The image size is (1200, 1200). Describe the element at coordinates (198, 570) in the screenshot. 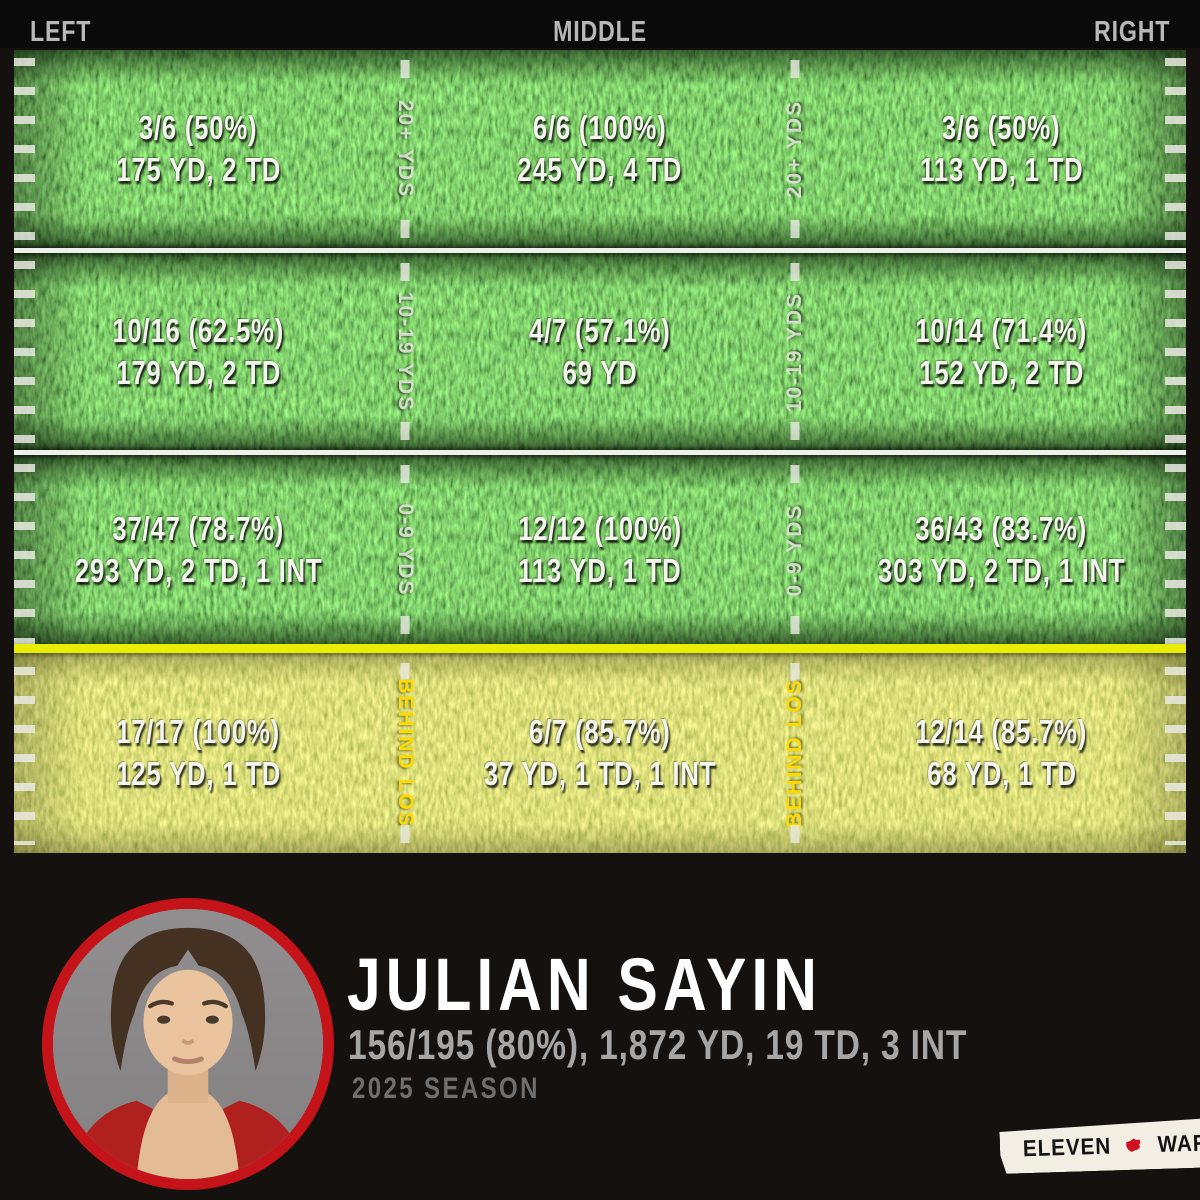

I see `stat-production: 293 YD, 2 TD, 1 INT` at that location.